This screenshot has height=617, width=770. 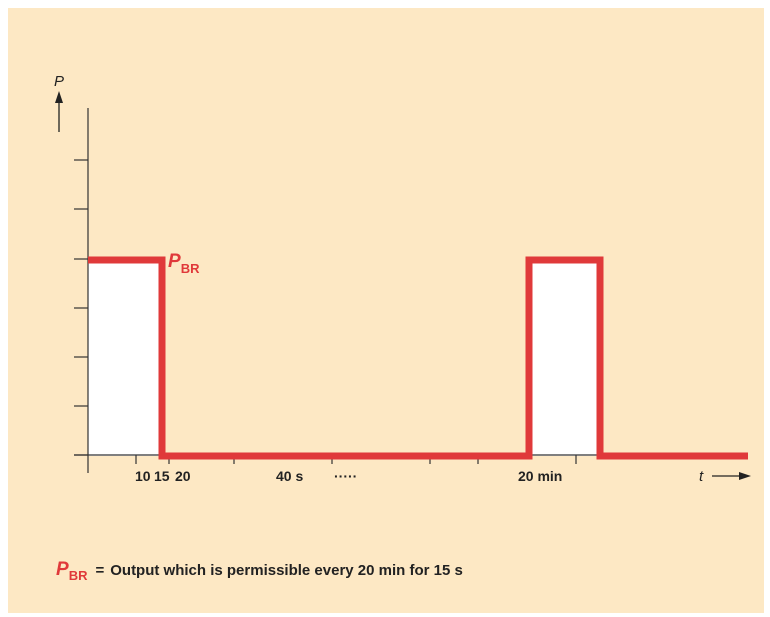 What do you see at coordinates (701, 476) in the screenshot?
I see `x-axis-label: t` at bounding box center [701, 476].